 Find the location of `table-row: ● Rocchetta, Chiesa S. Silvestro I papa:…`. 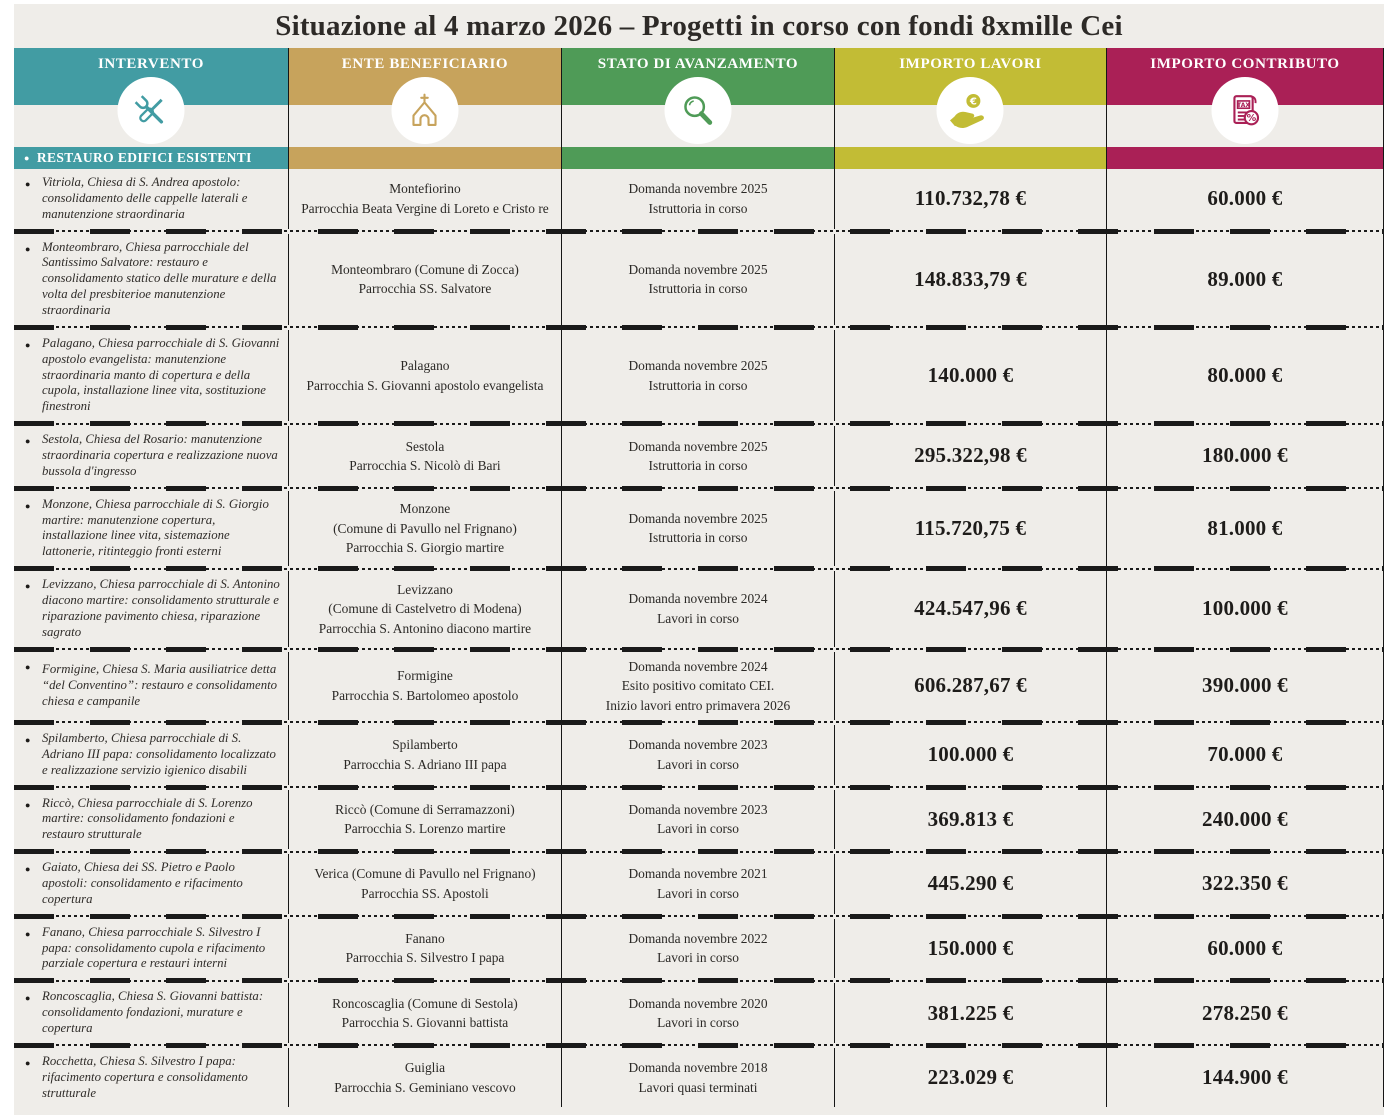

table-row: ● Rocchetta, Chiesa S. Silvestro I papa:… is located at coordinates (699, 1077).